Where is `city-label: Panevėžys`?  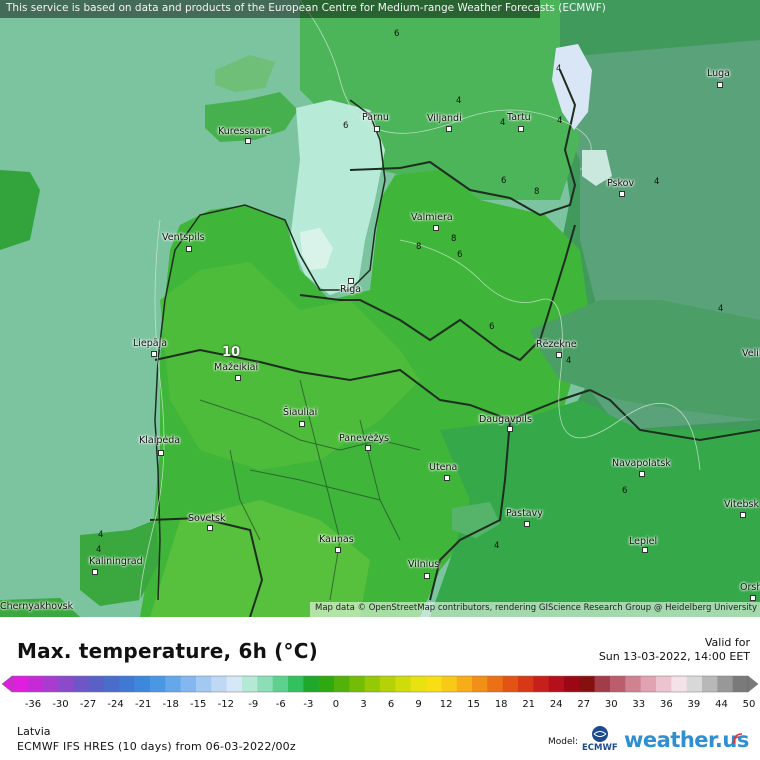
city-label: Panevėžys is located at coordinates (364, 438).